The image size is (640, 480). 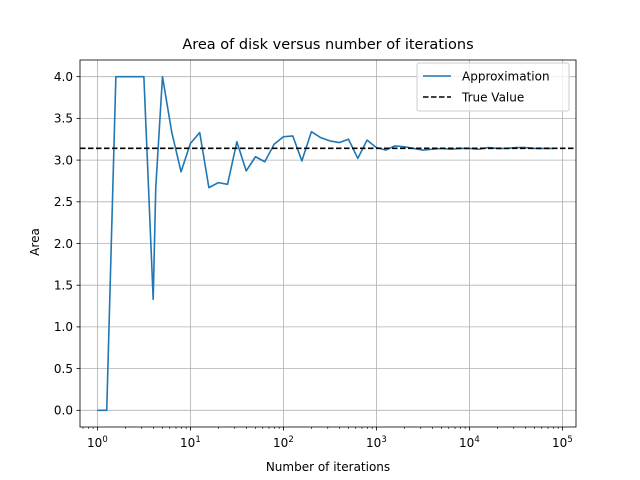 What do you see at coordinates (327, 45) in the screenshot?
I see `chart-title: Area of disk versus number of iterations` at bounding box center [327, 45].